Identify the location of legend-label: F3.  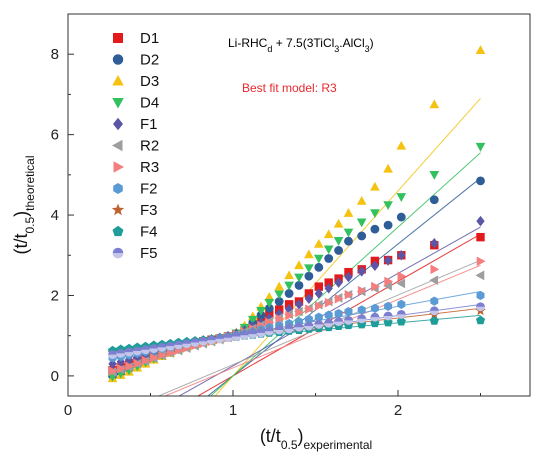
(149, 210).